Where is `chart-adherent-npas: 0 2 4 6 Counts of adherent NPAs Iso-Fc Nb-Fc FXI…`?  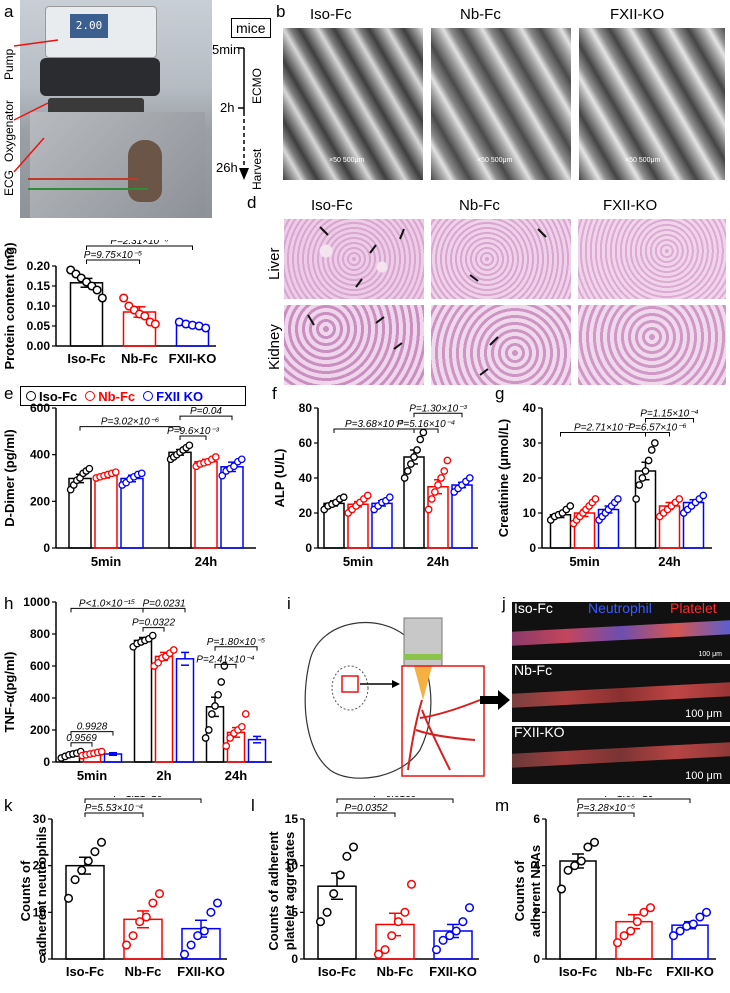 chart-adherent-npas: 0 2 4 6 Counts of adherent NPAs Iso-Fc Nb-Fc FXI… is located at coordinates (614, 887).